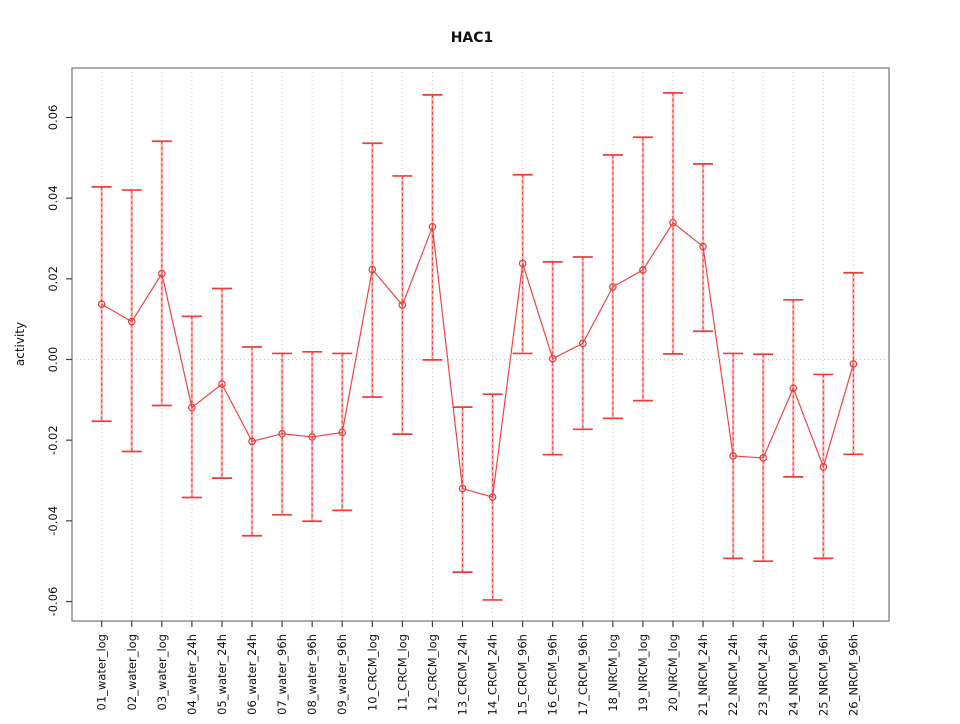 Image resolution: width=960 pixels, height=724 pixels. What do you see at coordinates (20, 344) in the screenshot?
I see `y-axis-label: activity` at bounding box center [20, 344].